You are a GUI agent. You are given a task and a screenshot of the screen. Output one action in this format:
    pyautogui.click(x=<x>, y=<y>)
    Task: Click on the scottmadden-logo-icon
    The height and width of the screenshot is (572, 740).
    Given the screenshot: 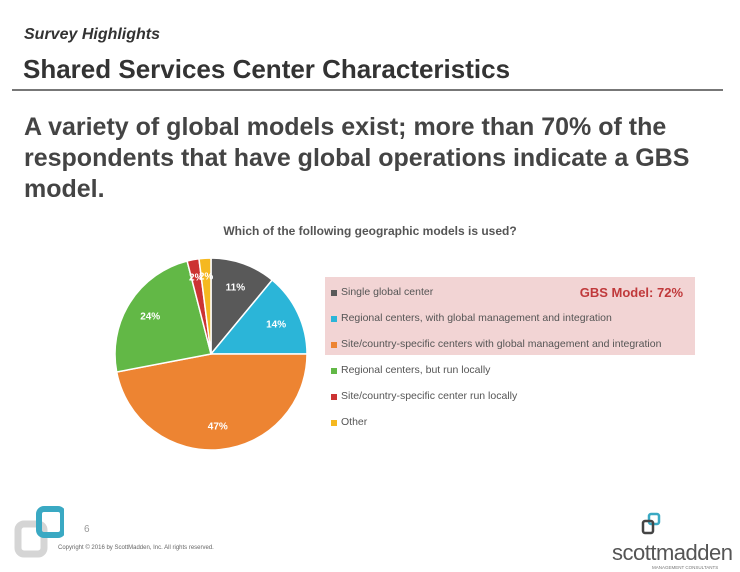 What is the action you would take?
    pyautogui.click(x=651, y=523)
    